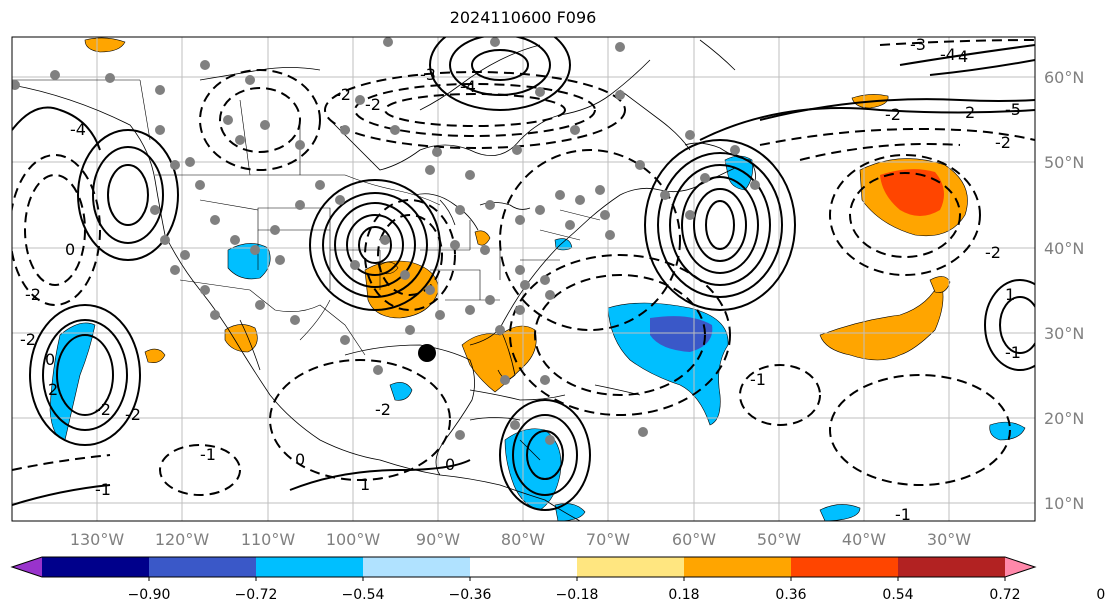  I want to click on longitude-label: 90°W, so click(438, 539).